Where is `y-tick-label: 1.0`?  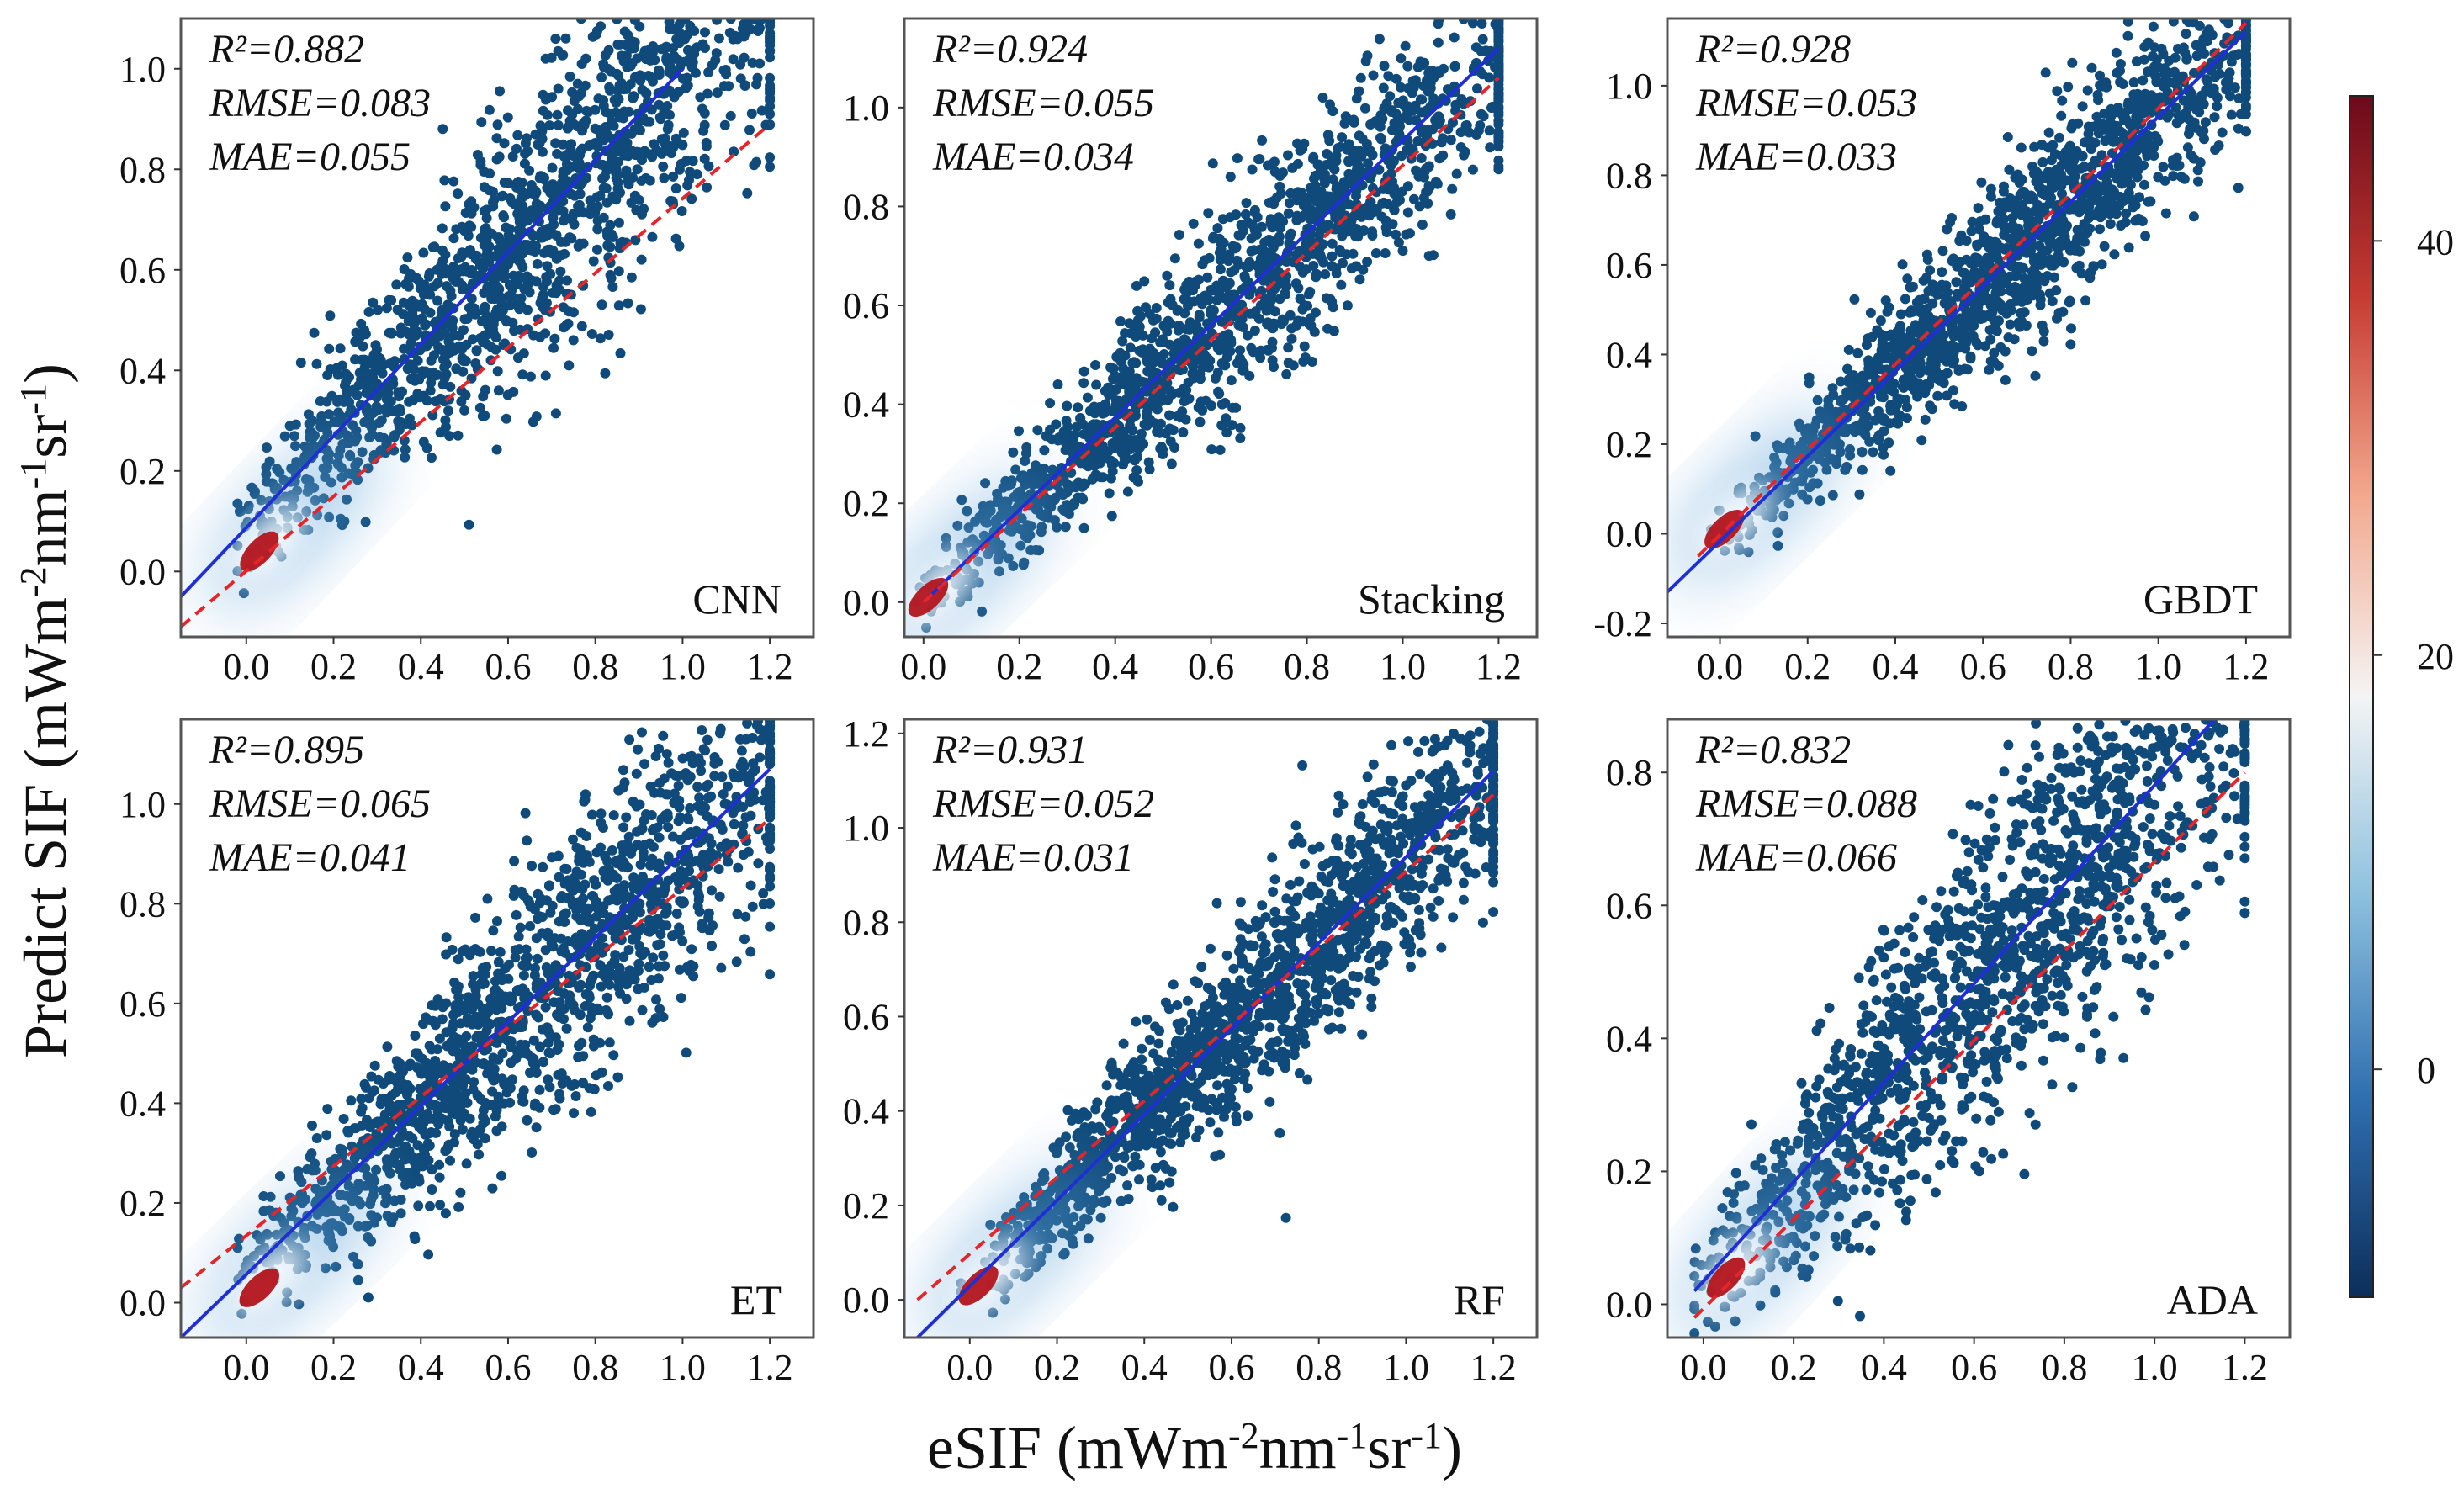 y-tick-label: 1.0 is located at coordinates (1629, 86).